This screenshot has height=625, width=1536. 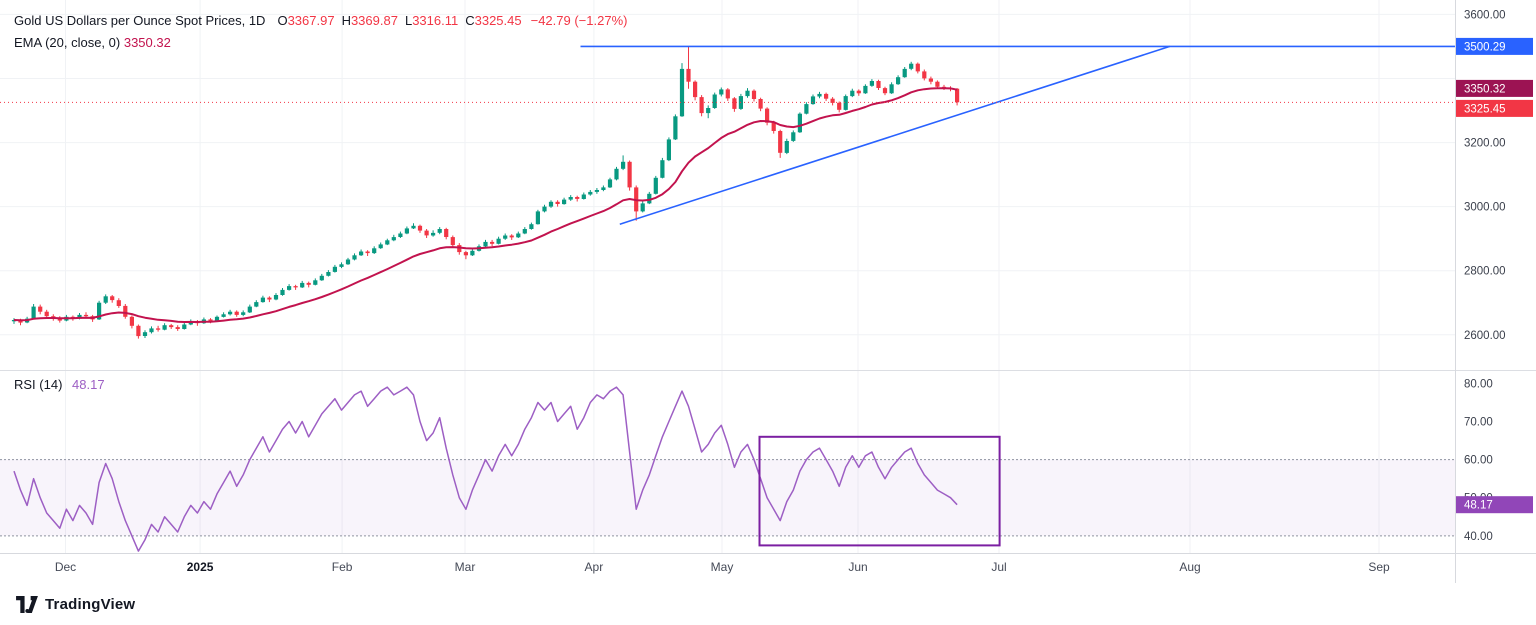 I want to click on bottom-bar: TradingView, so click(x=768, y=604).